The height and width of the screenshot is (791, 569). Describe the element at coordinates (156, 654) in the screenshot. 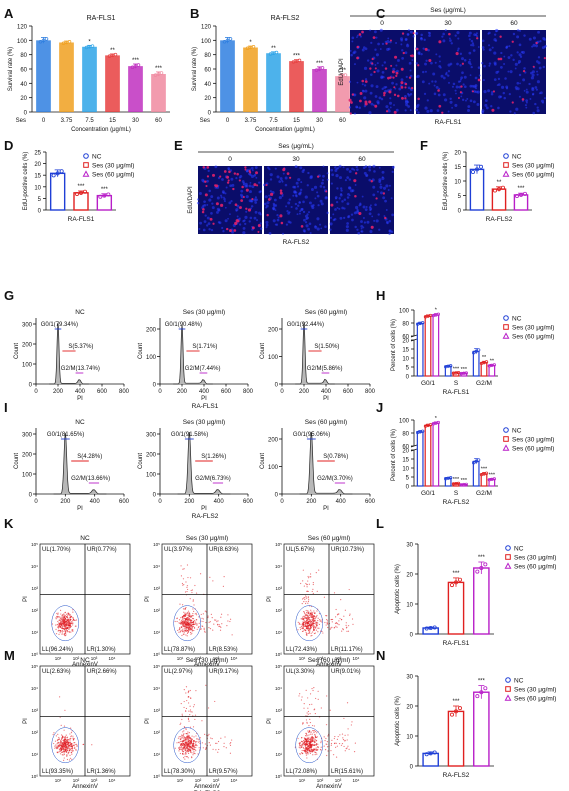

I see `y-tick-label: 10⁰` at that location.